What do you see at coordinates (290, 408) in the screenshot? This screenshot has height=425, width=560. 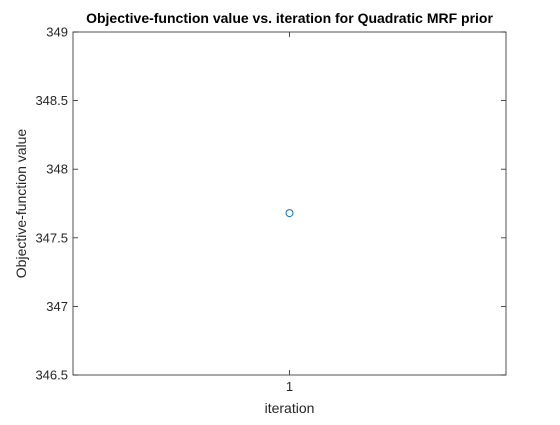 I see `x-axis-label: iteration` at bounding box center [290, 408].